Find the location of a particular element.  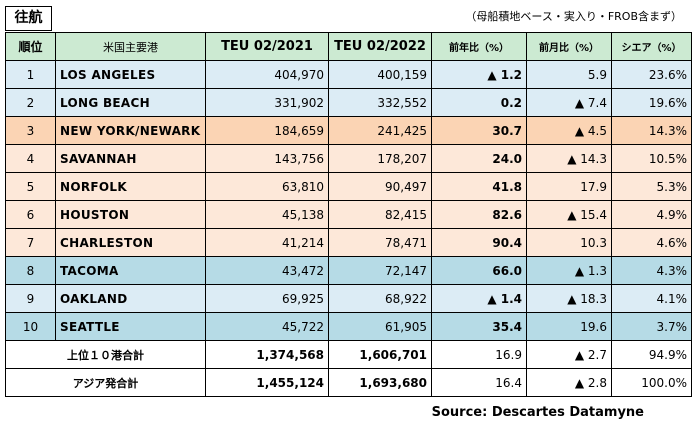

port-name-cell: NORFOLK is located at coordinates (130, 186).